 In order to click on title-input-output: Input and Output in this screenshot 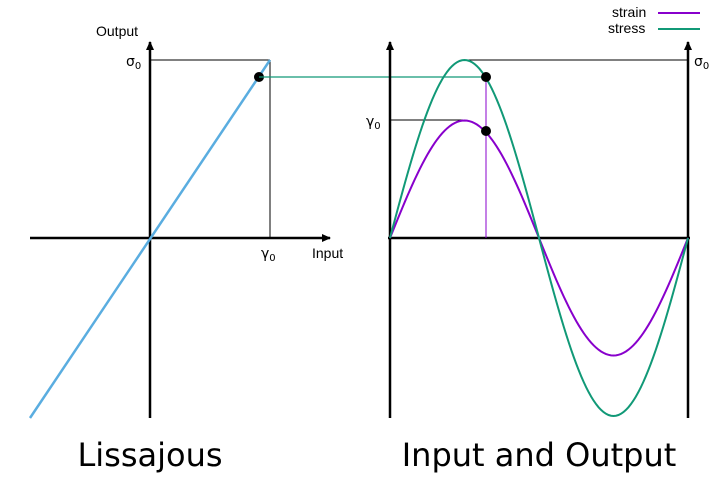, I will do `click(539, 455)`.